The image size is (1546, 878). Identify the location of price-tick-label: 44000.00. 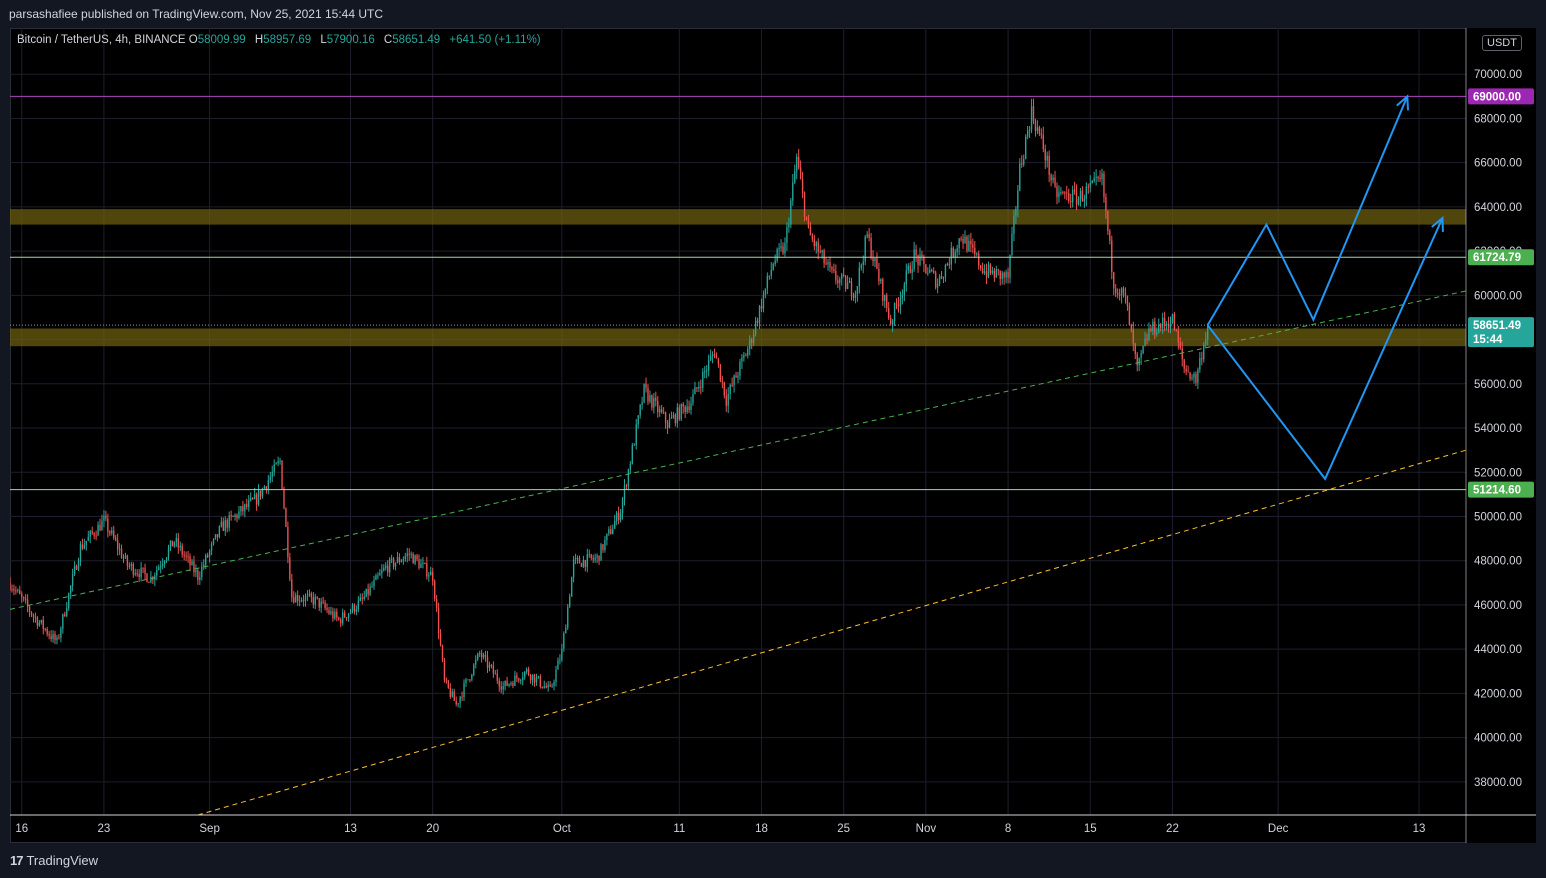
(1498, 650).